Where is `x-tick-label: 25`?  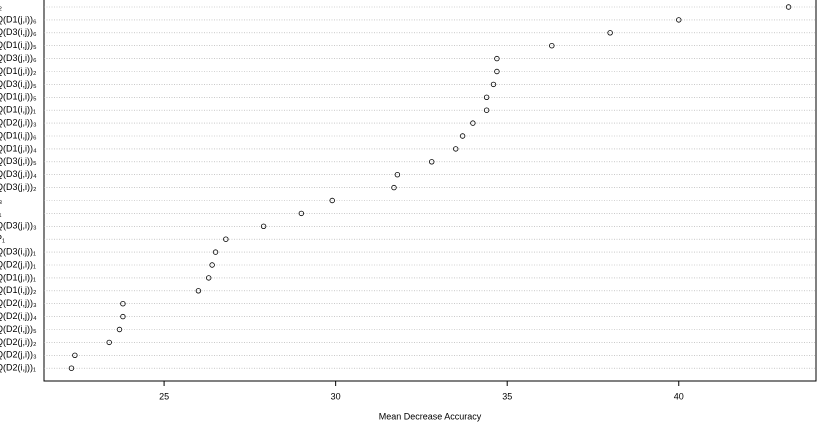
x-tick-label: 25 is located at coordinates (164, 396).